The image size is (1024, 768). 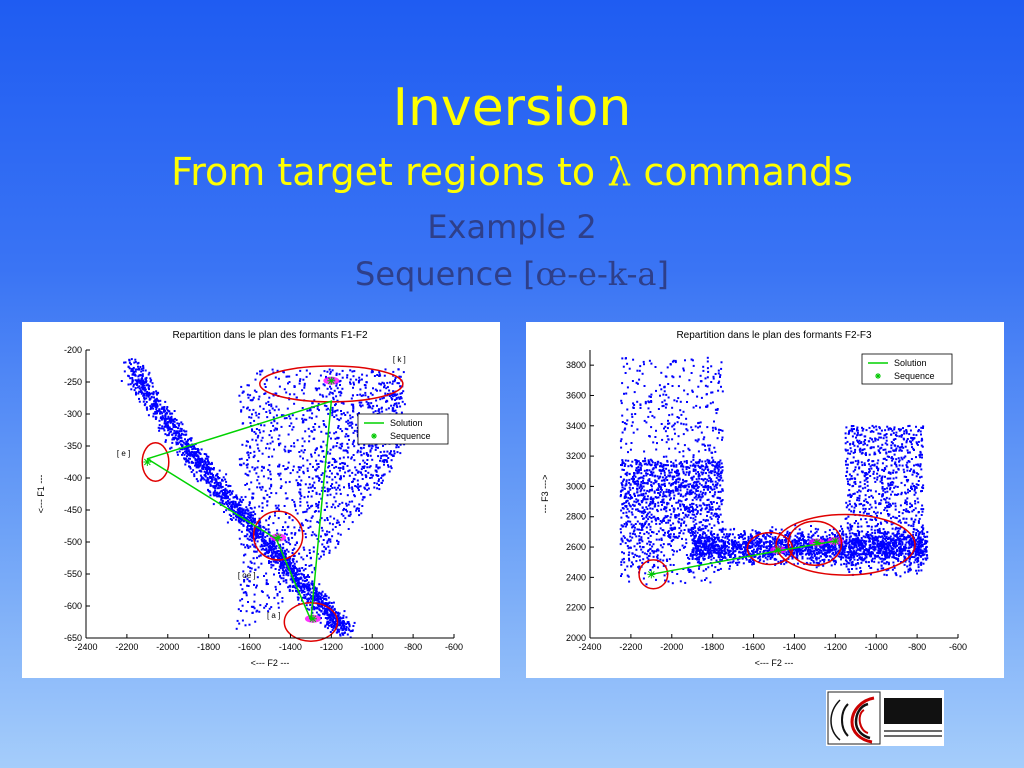 What do you see at coordinates (41, 494) in the screenshot?
I see `y-axis-label: <--- F1 ---` at bounding box center [41, 494].